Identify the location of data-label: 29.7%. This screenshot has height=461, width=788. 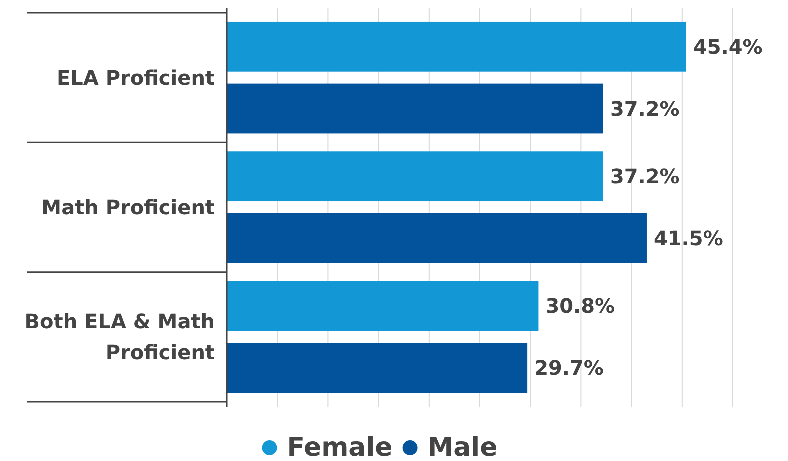
(569, 368).